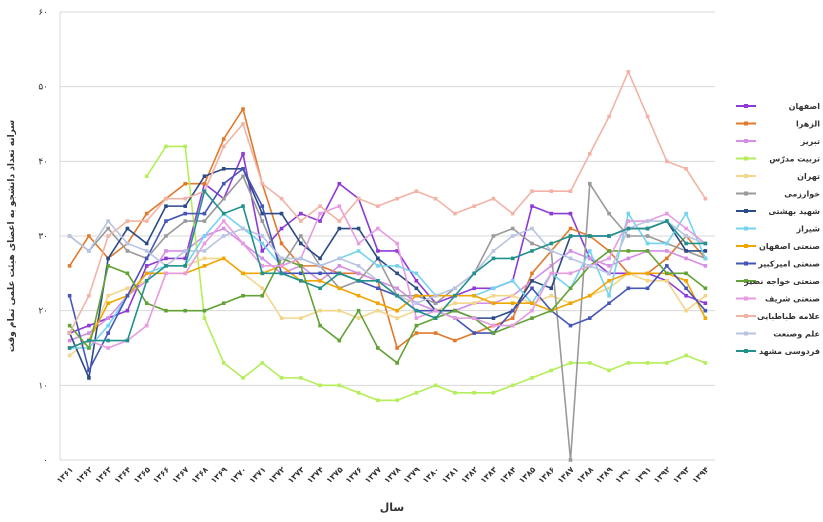 The height and width of the screenshot is (522, 823). Describe the element at coordinates (161, 475) in the screenshot. I see `x-tick-label: ۱۳۶۶` at that location.